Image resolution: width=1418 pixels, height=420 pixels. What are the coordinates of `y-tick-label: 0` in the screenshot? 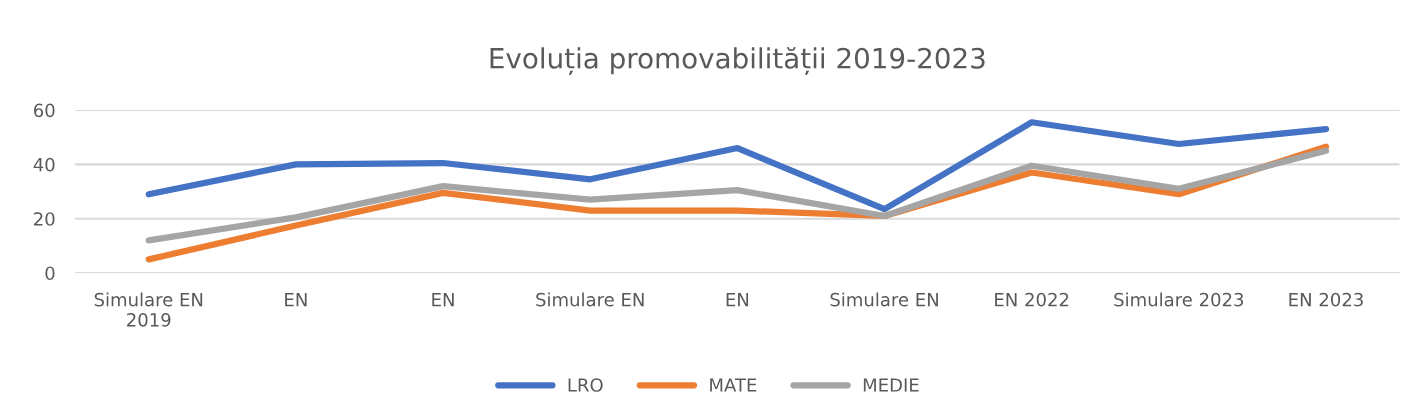 It's located at (50, 273).